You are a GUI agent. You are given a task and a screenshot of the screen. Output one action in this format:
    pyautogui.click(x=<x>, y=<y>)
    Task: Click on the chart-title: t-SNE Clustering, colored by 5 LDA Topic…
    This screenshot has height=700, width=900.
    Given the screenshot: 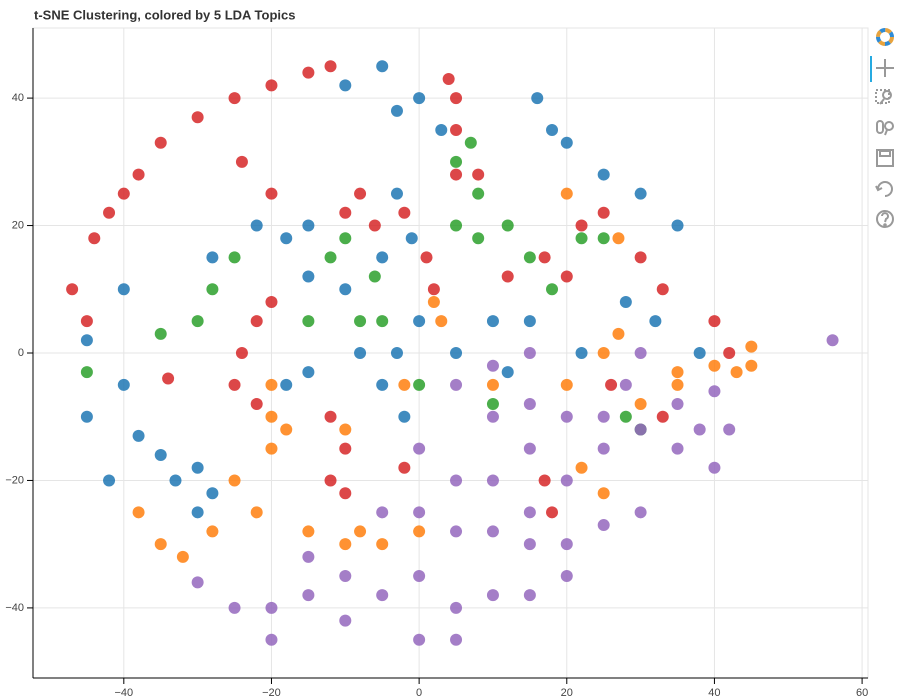 What is the action you would take?
    pyautogui.click(x=164, y=14)
    